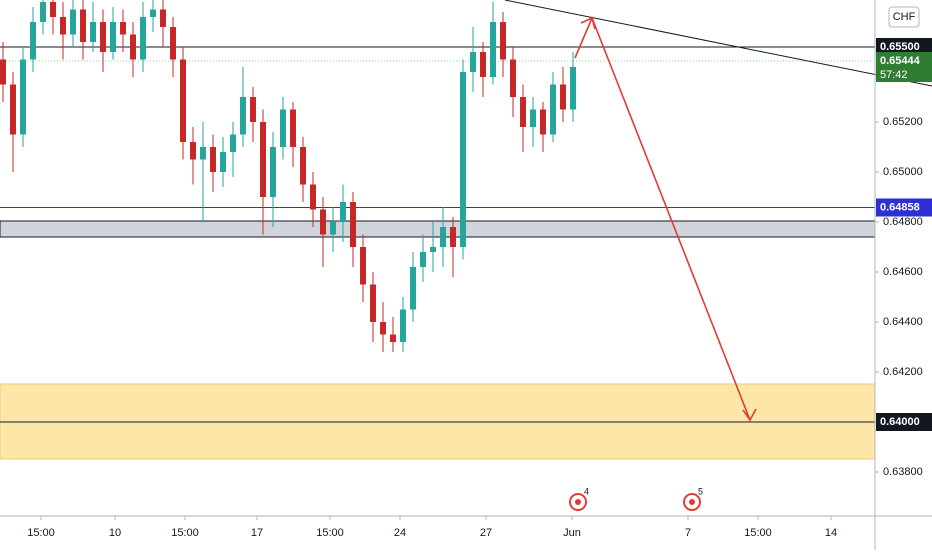 The image size is (932, 555). What do you see at coordinates (900, 61) in the screenshot?
I see `price-label: 0.65444` at bounding box center [900, 61].